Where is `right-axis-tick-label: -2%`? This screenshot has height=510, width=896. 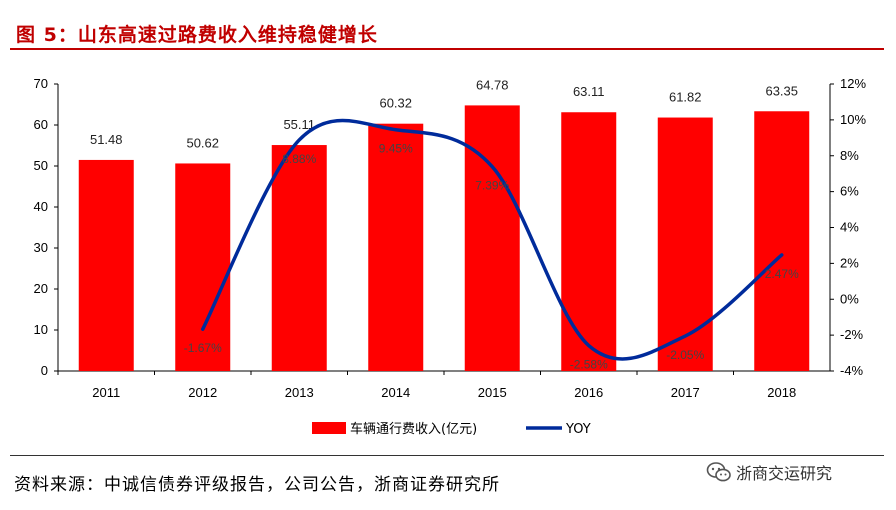
right-axis-tick-label: -2% is located at coordinates (852, 334).